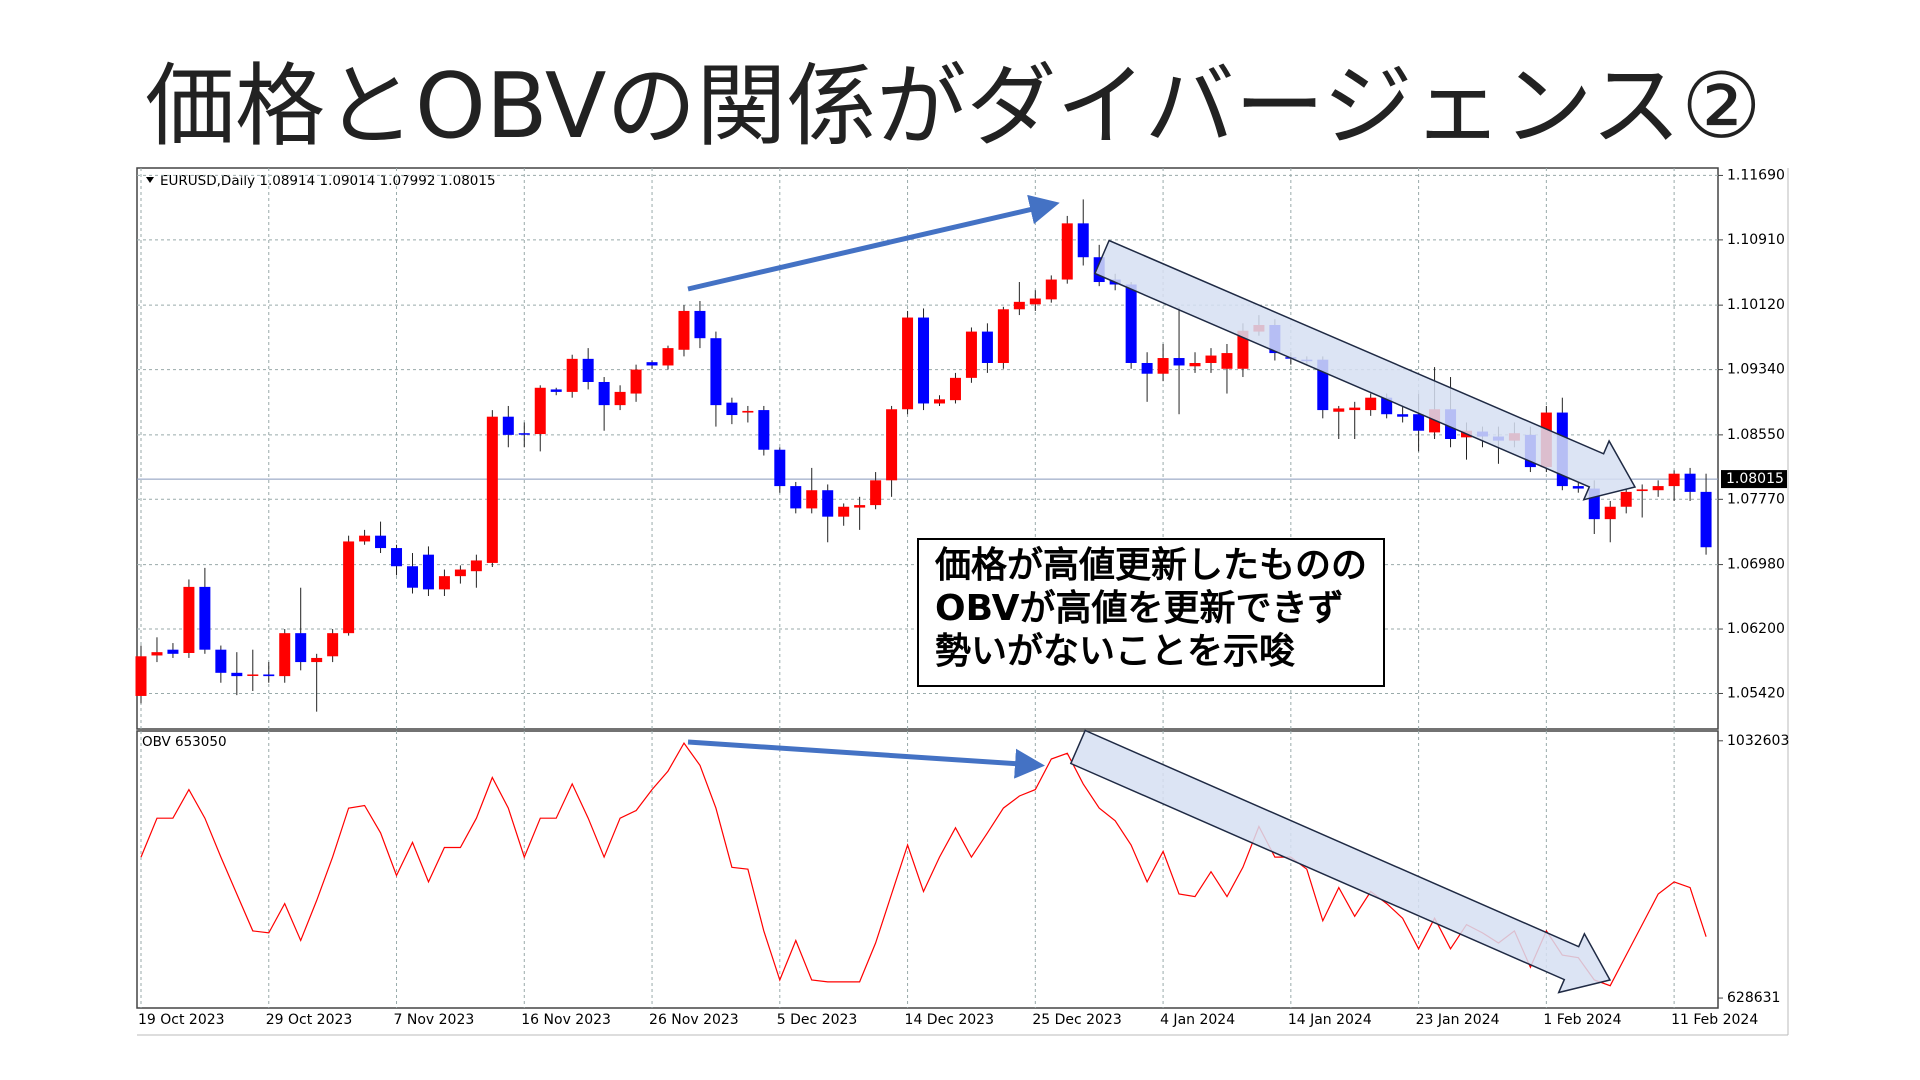  Describe the element at coordinates (1756, 240) in the screenshot. I see `y-tick-label: 1.10910` at that location.